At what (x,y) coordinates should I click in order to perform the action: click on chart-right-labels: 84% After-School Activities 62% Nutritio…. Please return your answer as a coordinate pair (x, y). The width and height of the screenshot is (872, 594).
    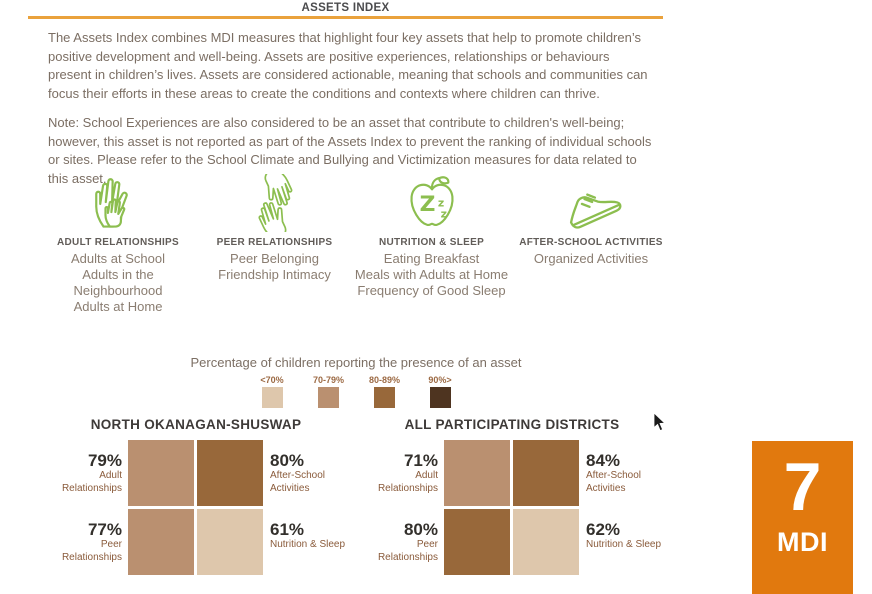
    Looking at the image, I should click on (623, 509).